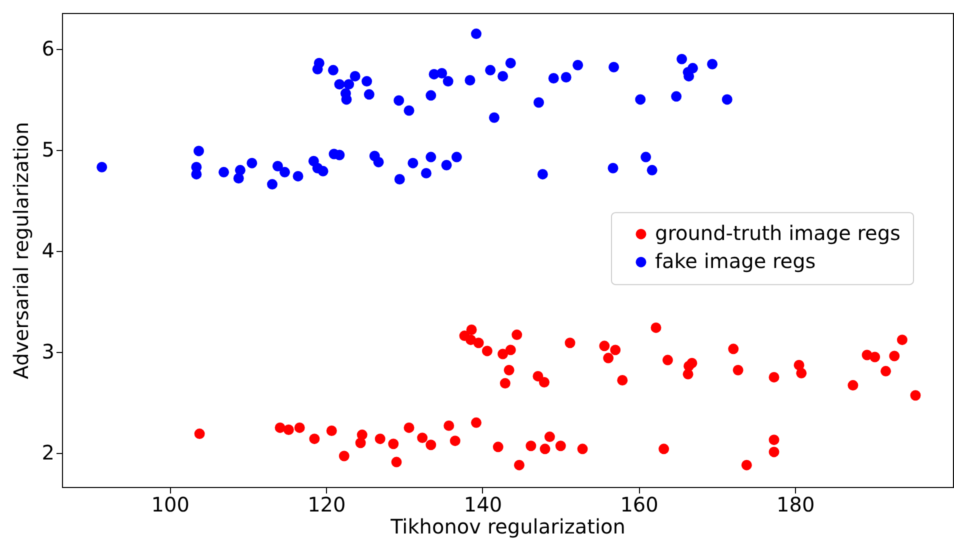 The height and width of the screenshot is (542, 954). Describe the element at coordinates (48, 149) in the screenshot. I see `y-tick-label: 5` at that location.